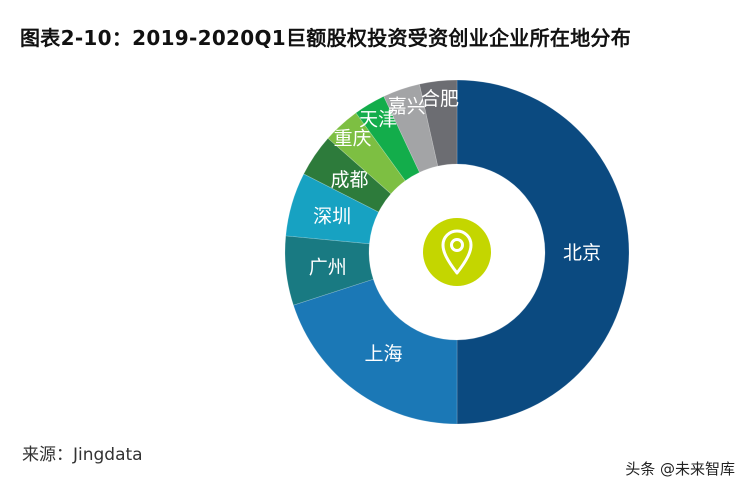  I want to click on slice-label: 合肥, so click(440, 99).